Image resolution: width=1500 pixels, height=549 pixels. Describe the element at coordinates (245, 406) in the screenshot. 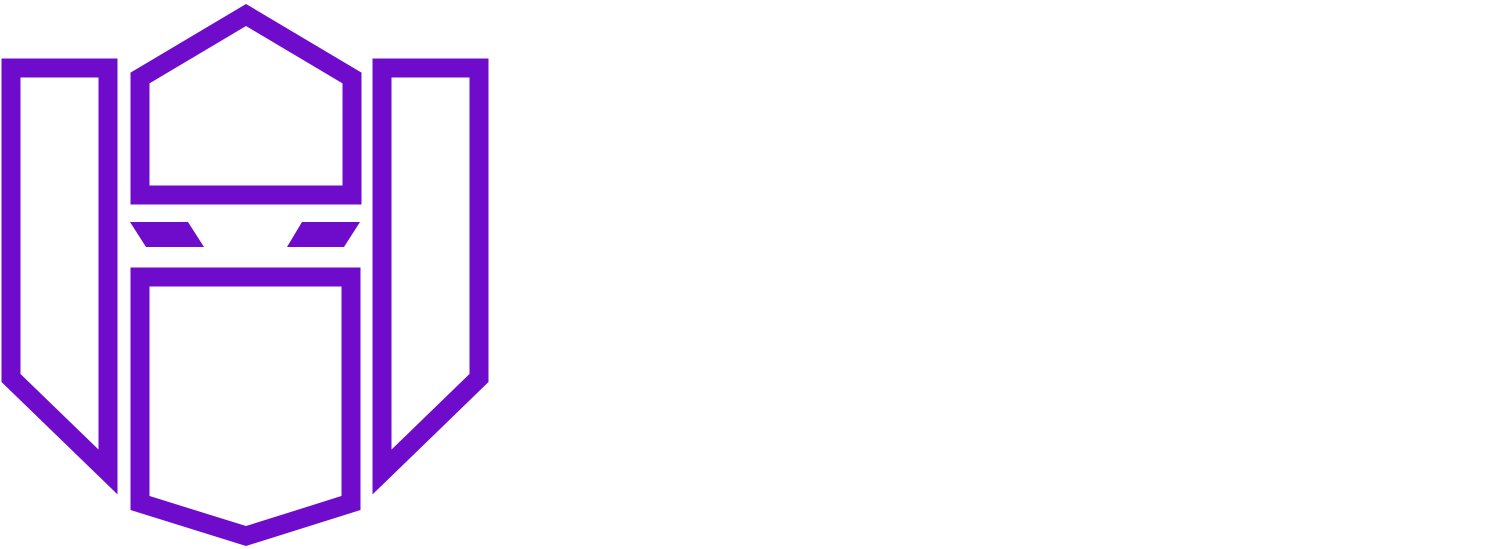

I see `face-plate` at that location.